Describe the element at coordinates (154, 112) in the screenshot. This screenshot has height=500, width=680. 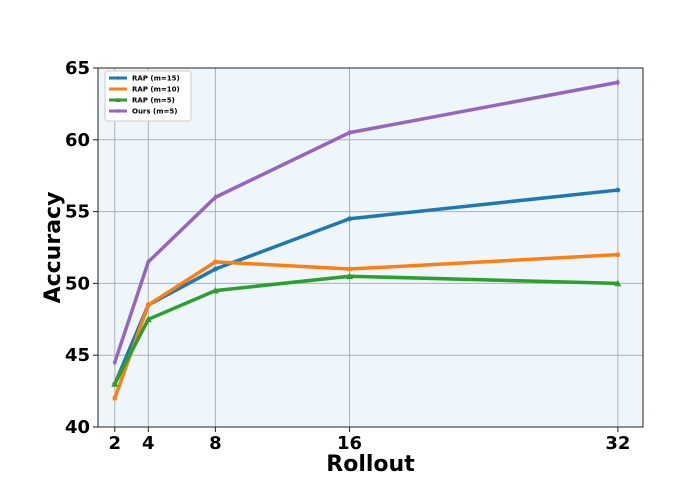
I see `legend-label: Ours (m=5)` at that location.